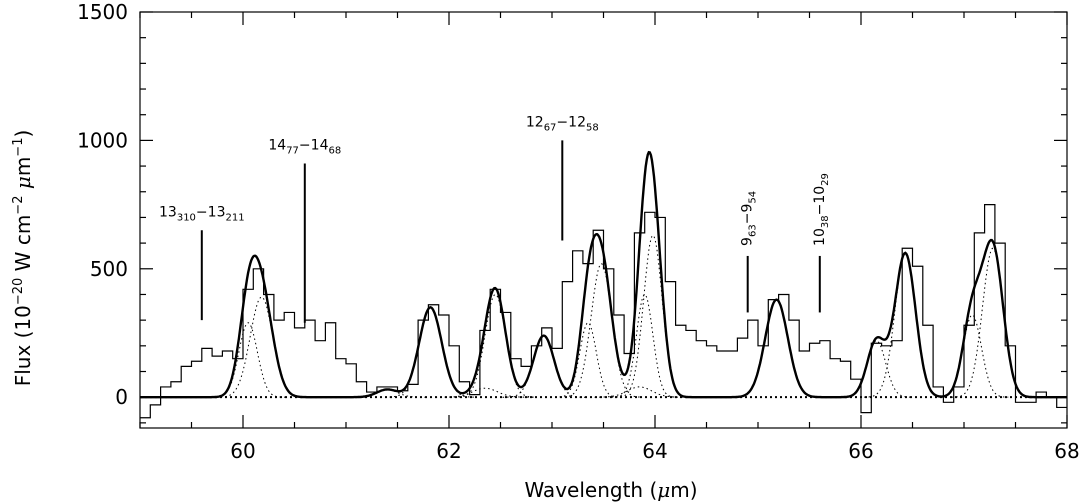 This screenshot has width=1083, height=502. Describe the element at coordinates (334, 151) in the screenshot. I see `annotation-label-part: 68` at that location.